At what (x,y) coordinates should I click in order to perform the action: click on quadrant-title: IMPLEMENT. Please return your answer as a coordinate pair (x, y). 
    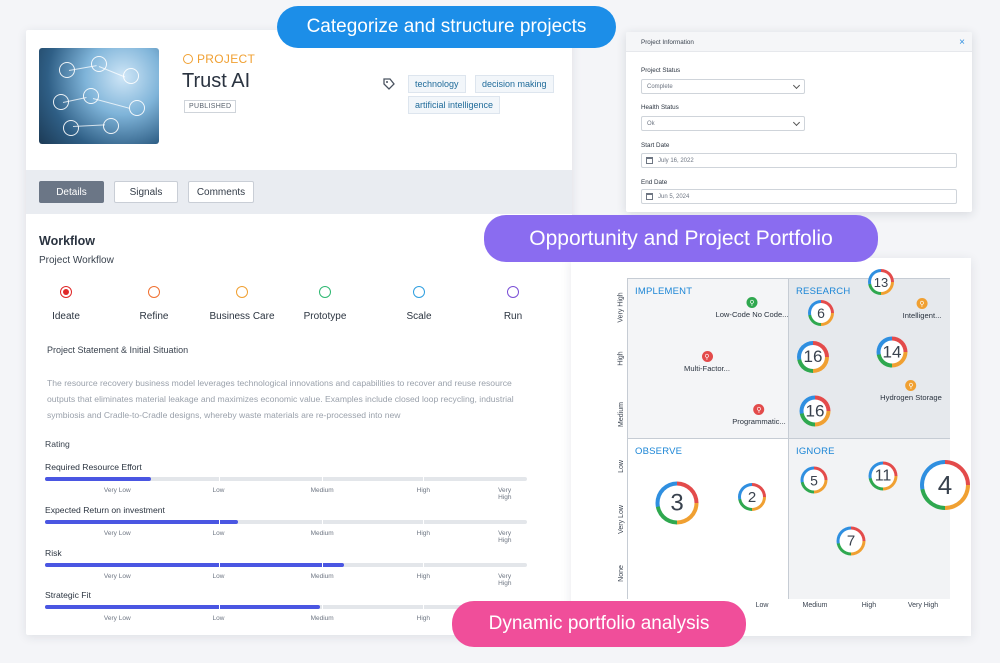
    Looking at the image, I should click on (664, 291).